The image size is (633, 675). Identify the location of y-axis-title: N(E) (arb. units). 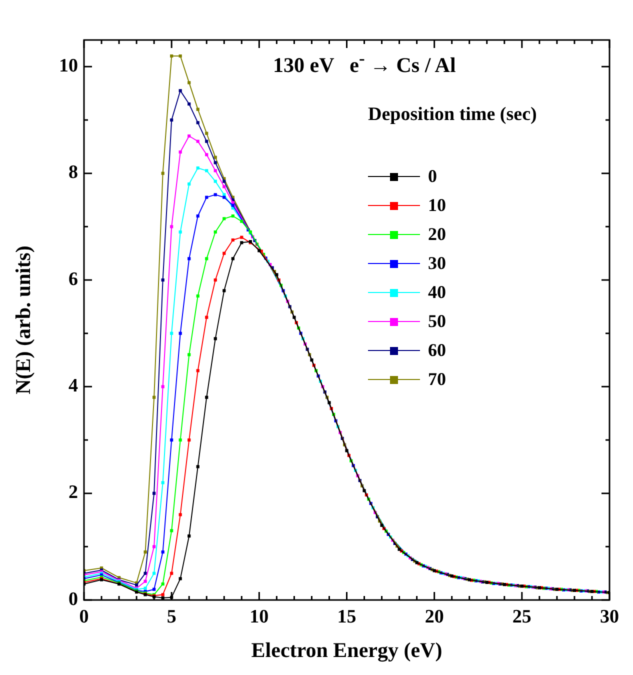
(23, 320).